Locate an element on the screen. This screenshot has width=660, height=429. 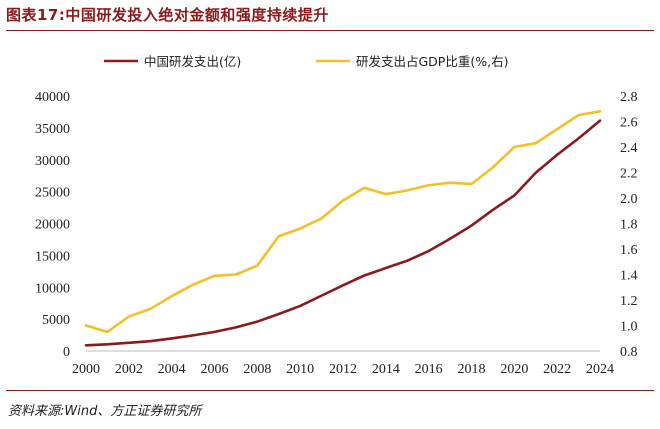
x-tick-label: 2002 is located at coordinates (129, 369).